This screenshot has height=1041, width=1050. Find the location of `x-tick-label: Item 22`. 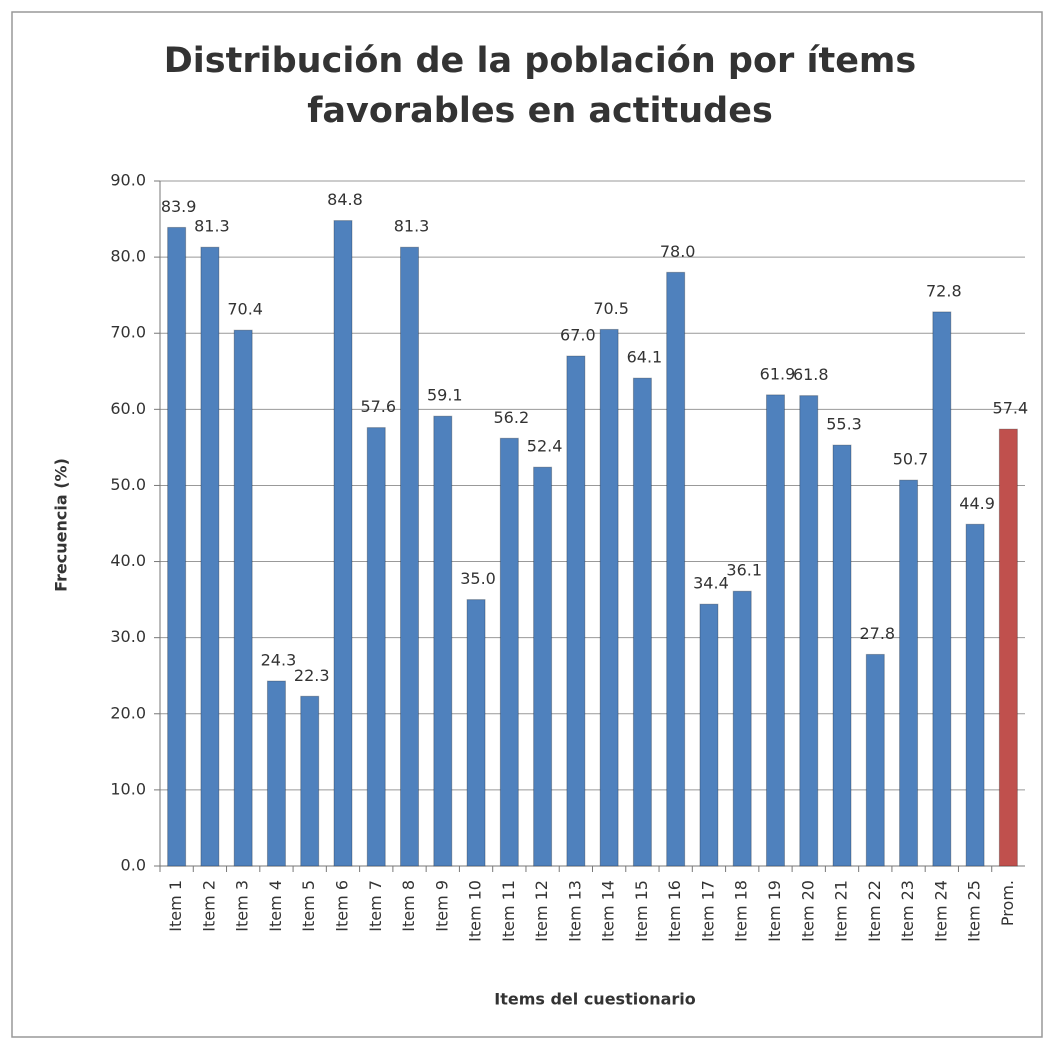

x-tick-label: Item 22 is located at coordinates (874, 911).